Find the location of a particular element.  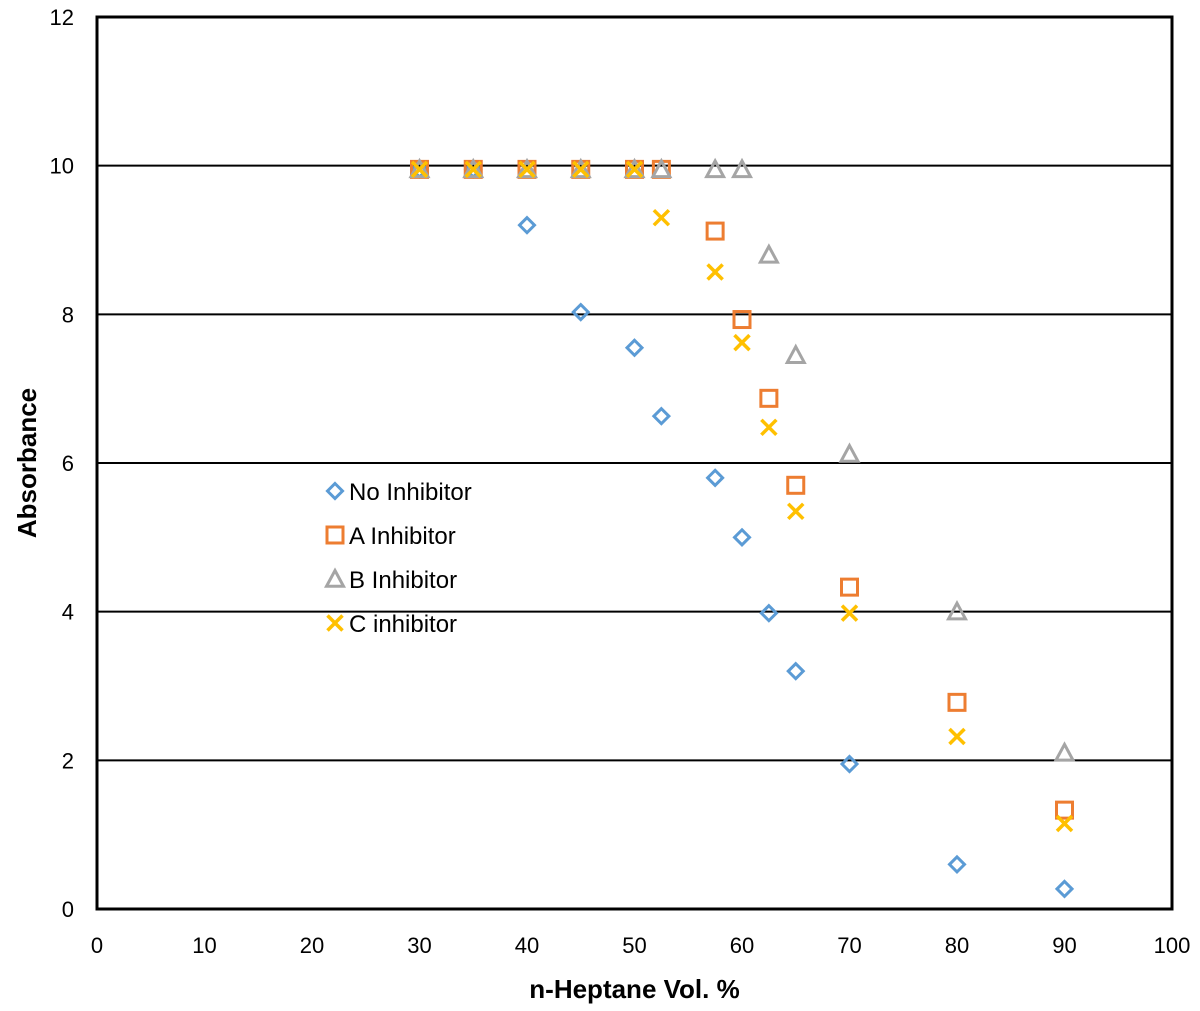

legend-label: No Inhibitor is located at coordinates (410, 492).